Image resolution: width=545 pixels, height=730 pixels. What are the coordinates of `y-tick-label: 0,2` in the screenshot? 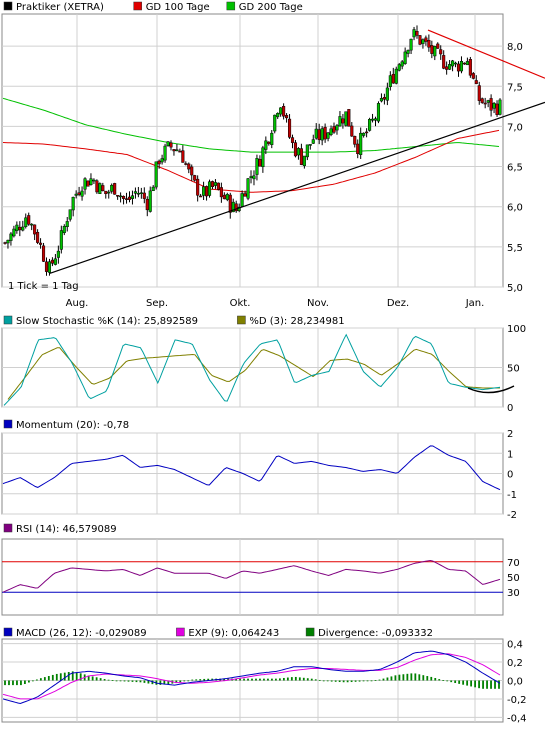 It's located at (515, 663).